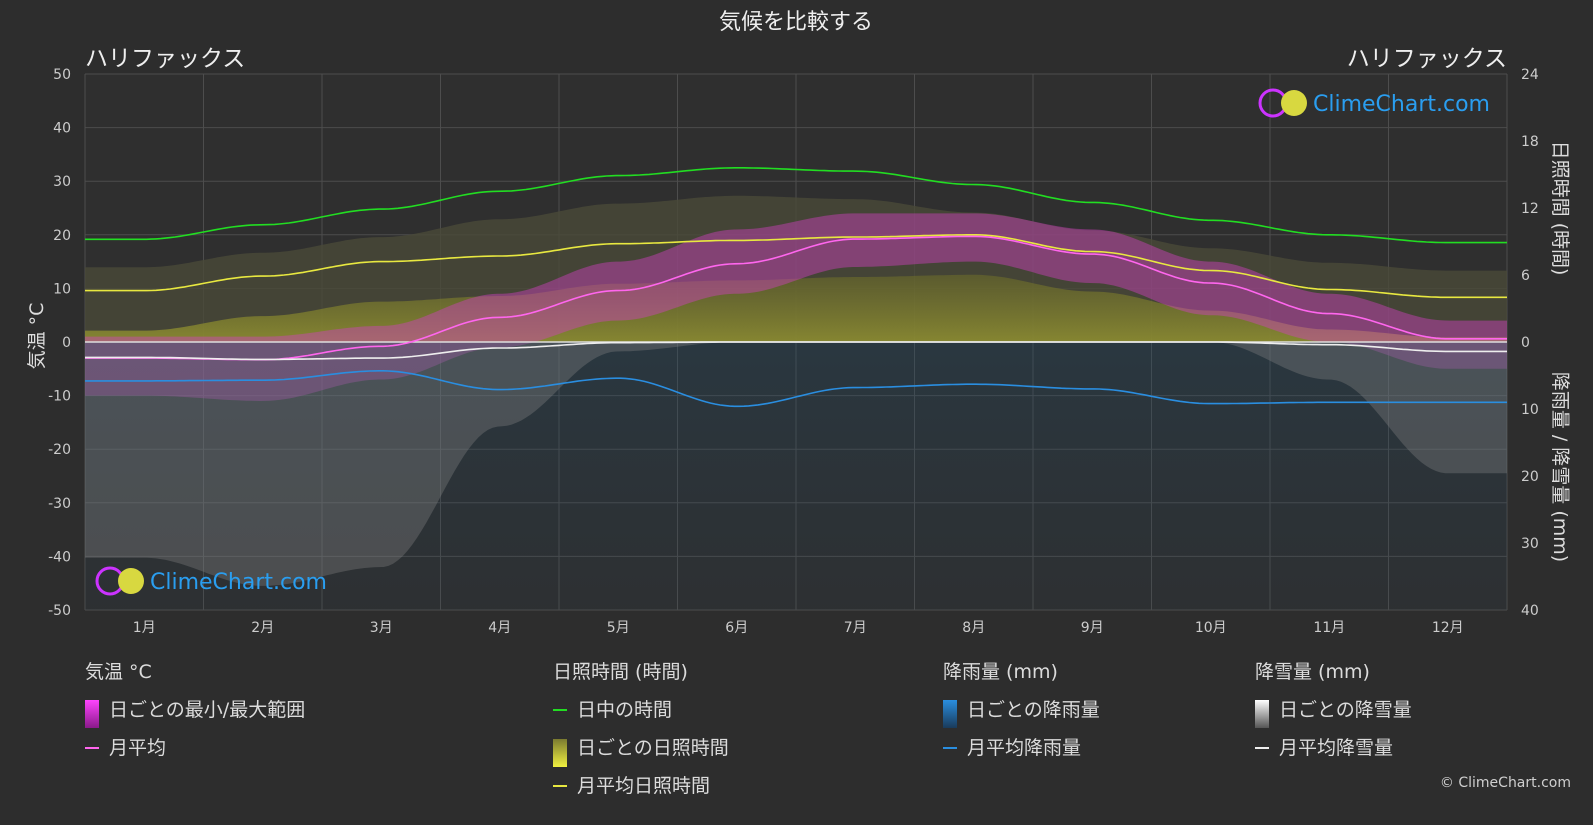  What do you see at coordinates (1530, 75) in the screenshot?
I see `y-right-top-tick-label: 24` at bounding box center [1530, 75].